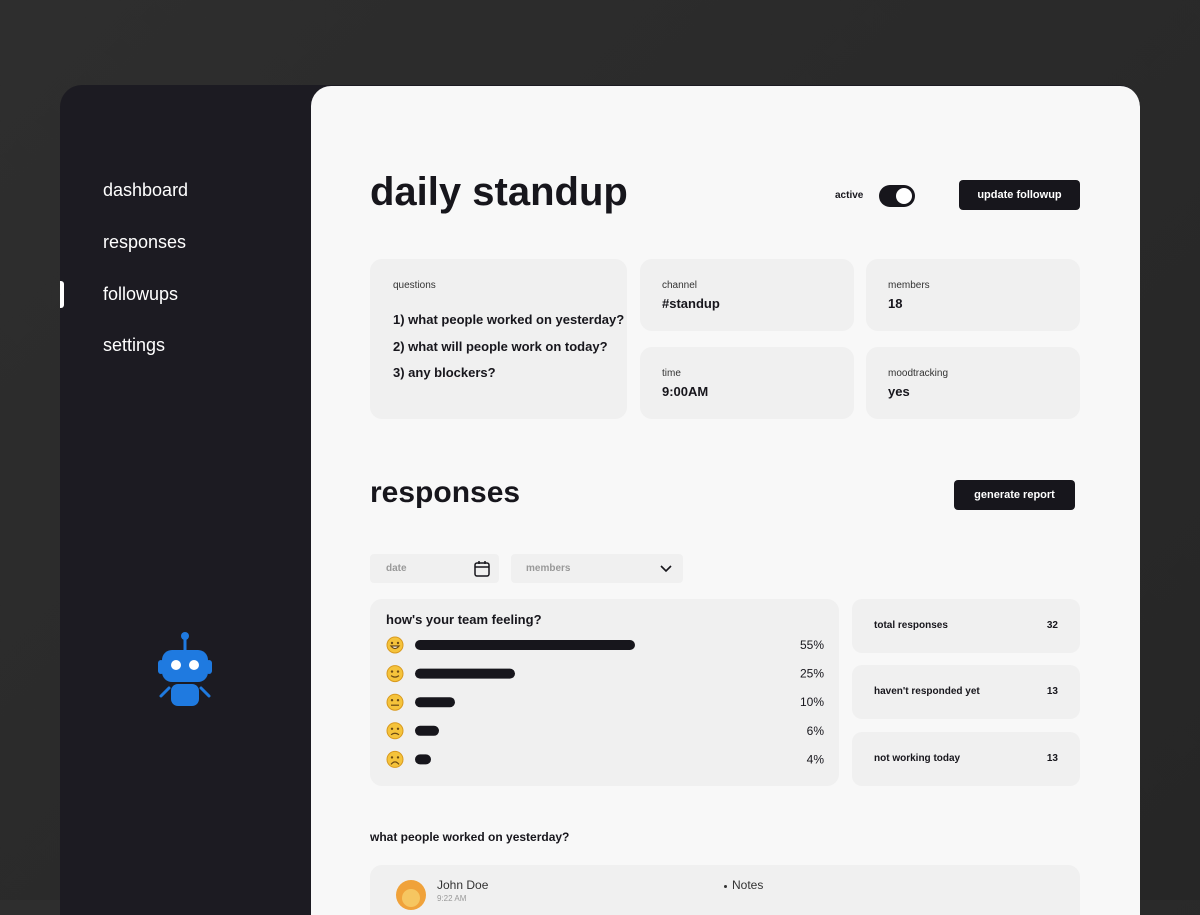  Describe the element at coordinates (911, 625) in the screenshot. I see `stat-label: total responses` at that location.